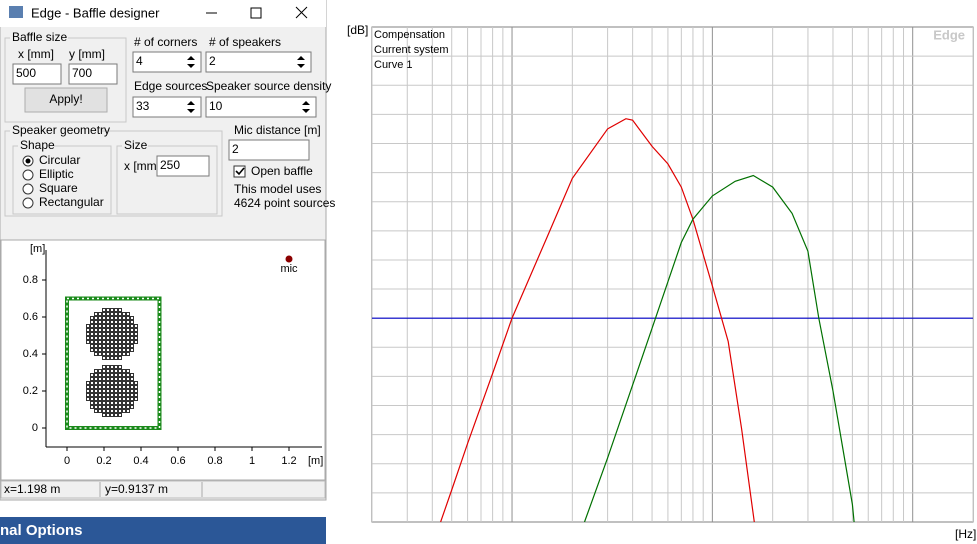 The height and width of the screenshot is (544, 977). I want to click on legend-entry: Current system, so click(411, 50).